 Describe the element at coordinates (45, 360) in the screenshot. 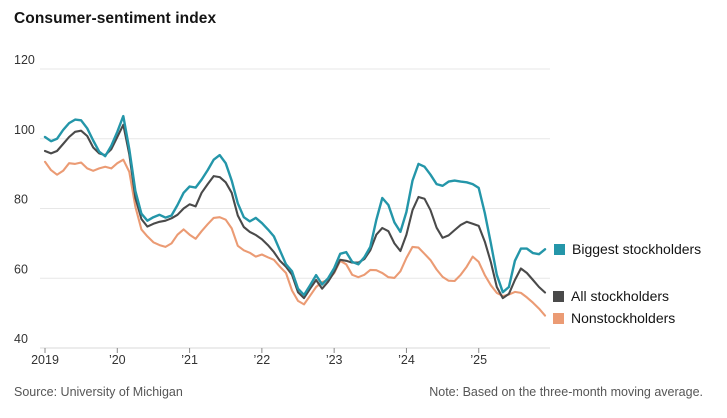

I see `x-axis-label: 2019` at that location.